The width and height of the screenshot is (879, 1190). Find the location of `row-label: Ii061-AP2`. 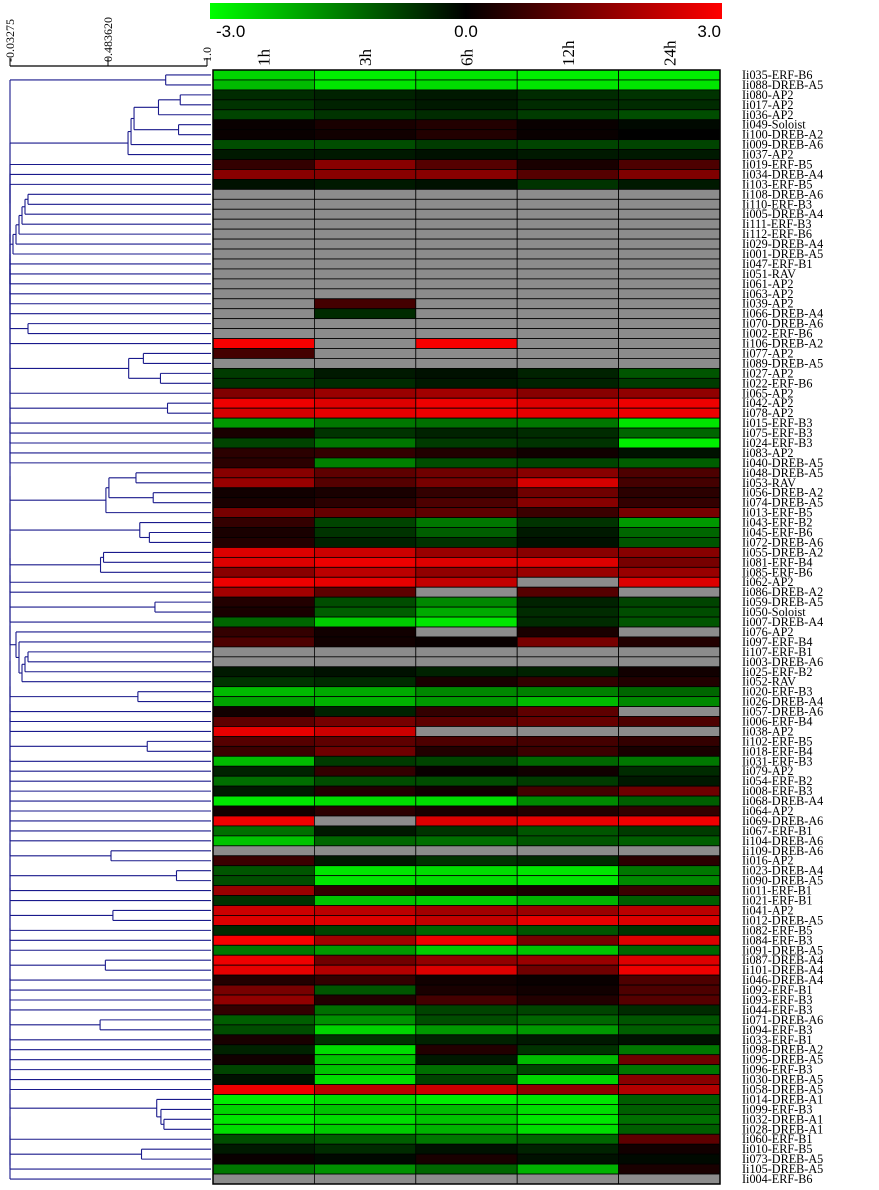

row-label: Ii061-AP2 is located at coordinates (767, 284).